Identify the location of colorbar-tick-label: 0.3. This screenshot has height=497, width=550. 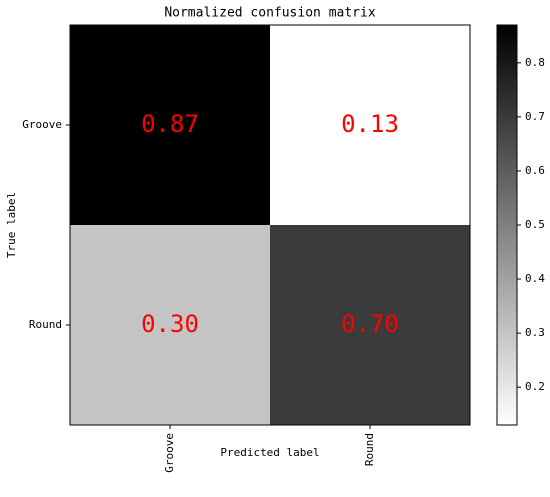
(535, 332).